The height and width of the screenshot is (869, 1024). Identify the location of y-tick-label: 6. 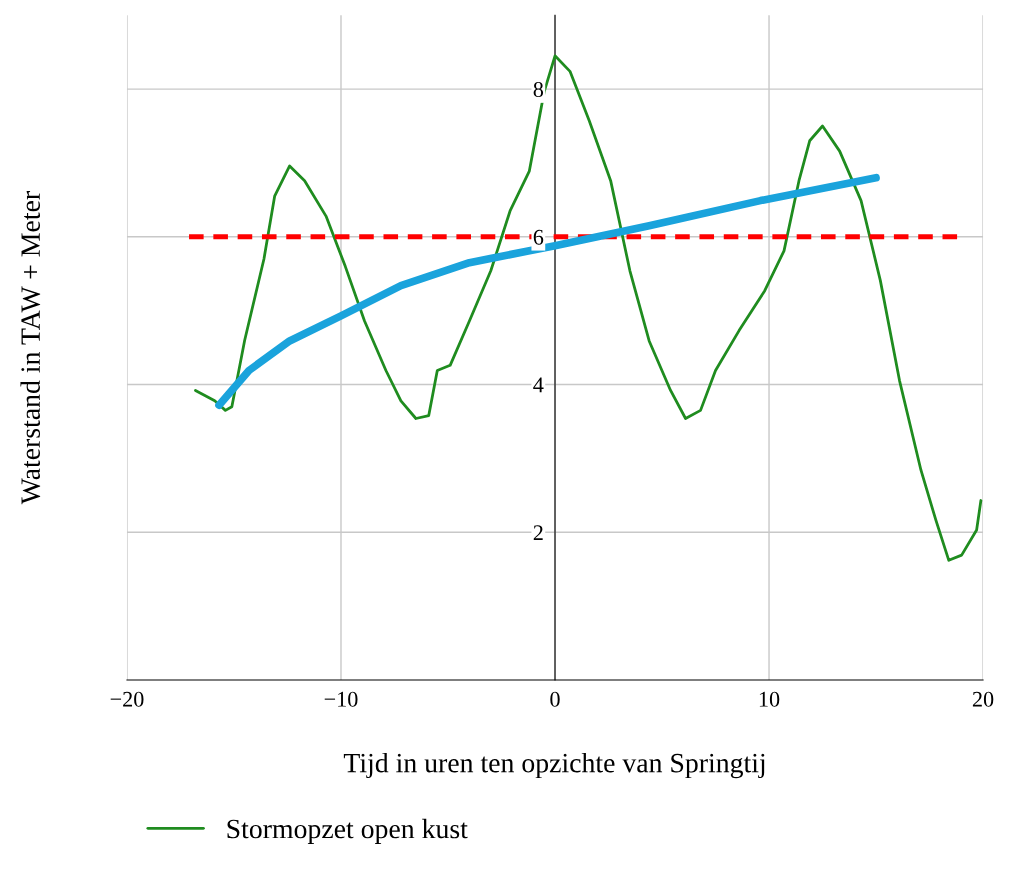
(538, 237).